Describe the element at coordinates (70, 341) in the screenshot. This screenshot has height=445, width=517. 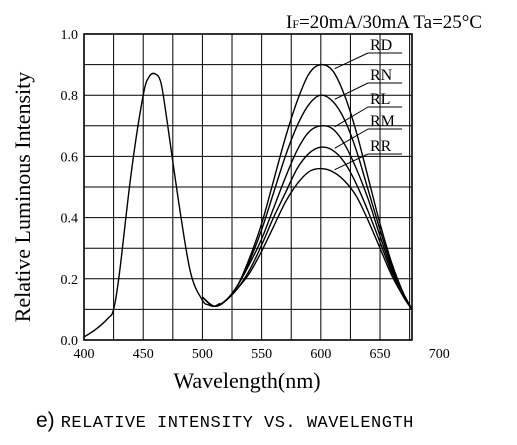
I see `y-tick-label: 0.0` at that location.